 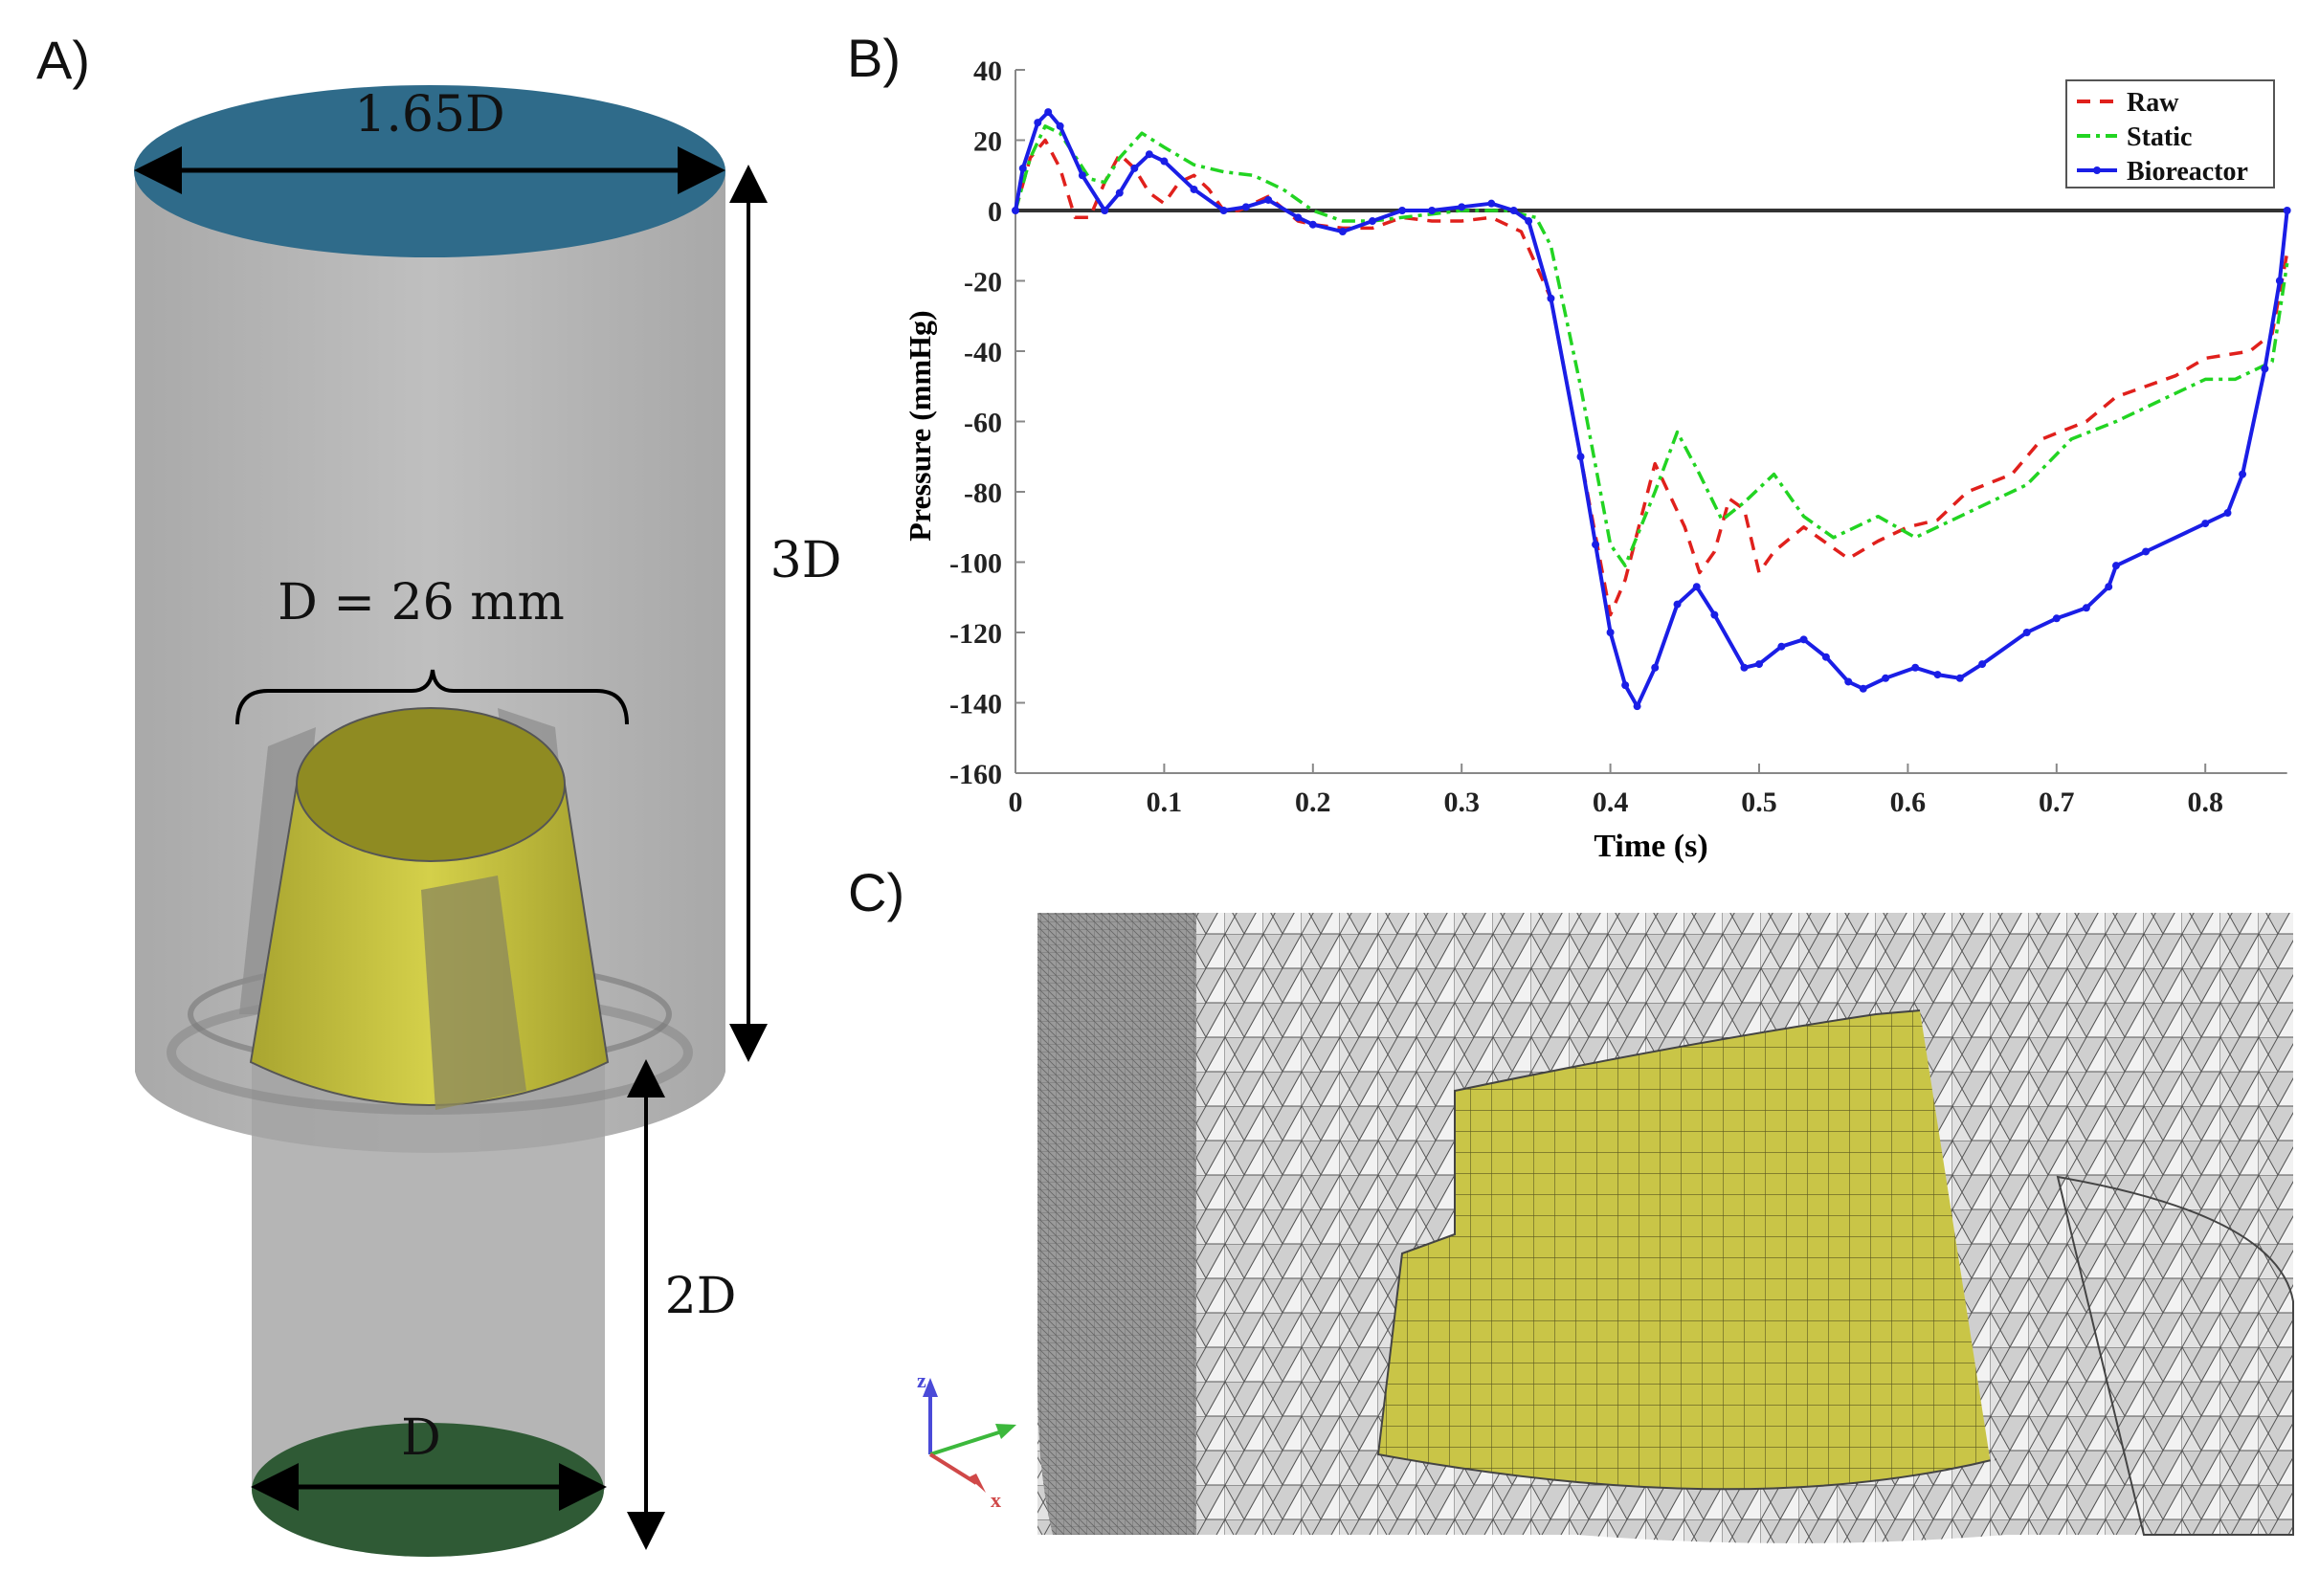 I want to click on x-axis-label: Time (s), so click(x=1650, y=847).